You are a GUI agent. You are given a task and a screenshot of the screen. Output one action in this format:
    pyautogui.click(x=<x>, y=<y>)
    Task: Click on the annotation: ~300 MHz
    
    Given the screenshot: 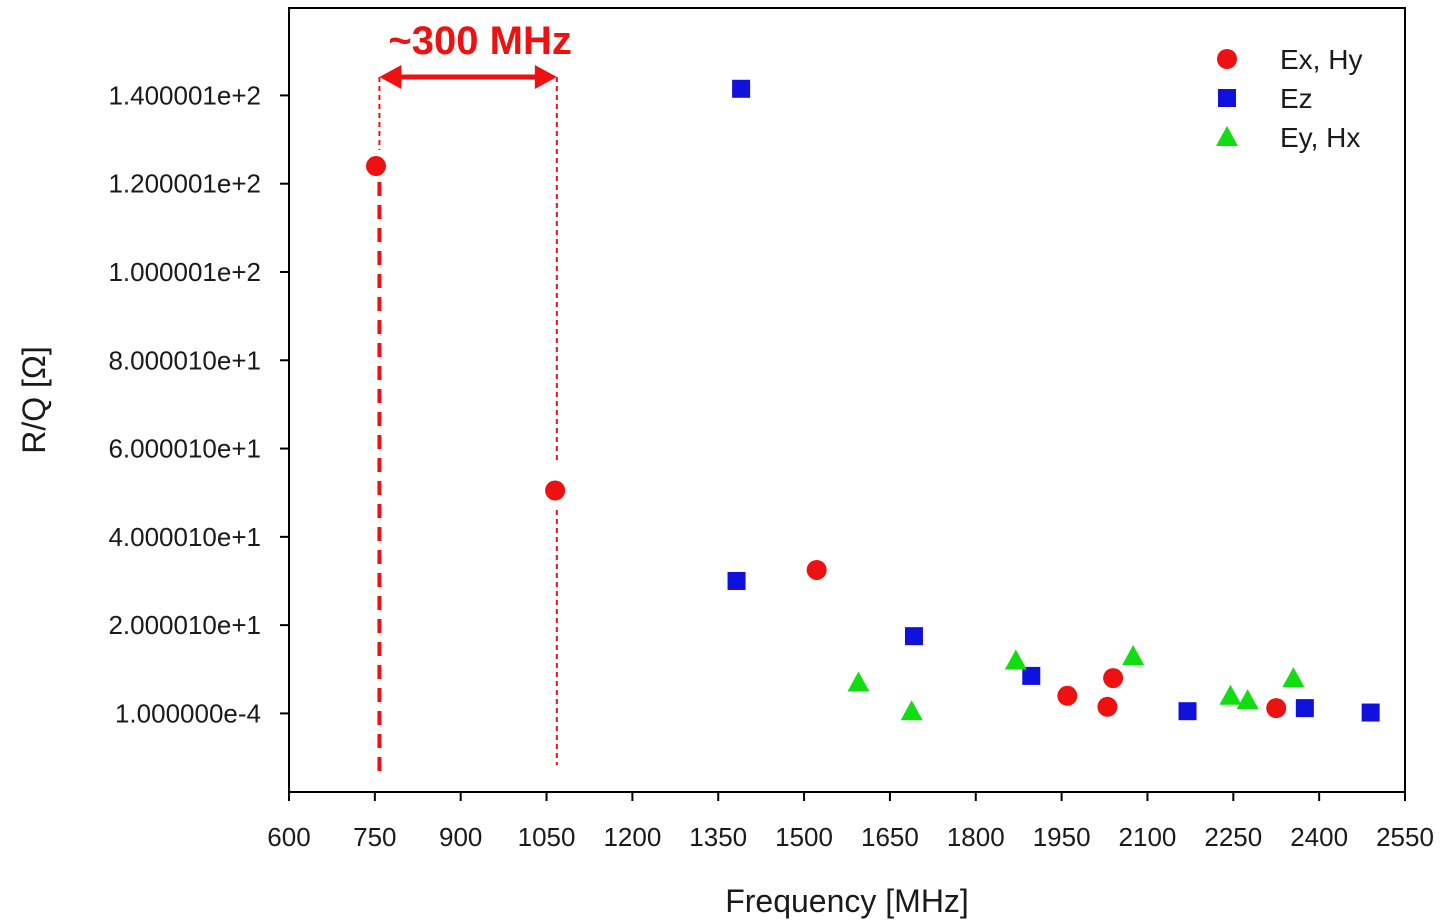 What is the action you would take?
    pyautogui.click(x=474, y=399)
    